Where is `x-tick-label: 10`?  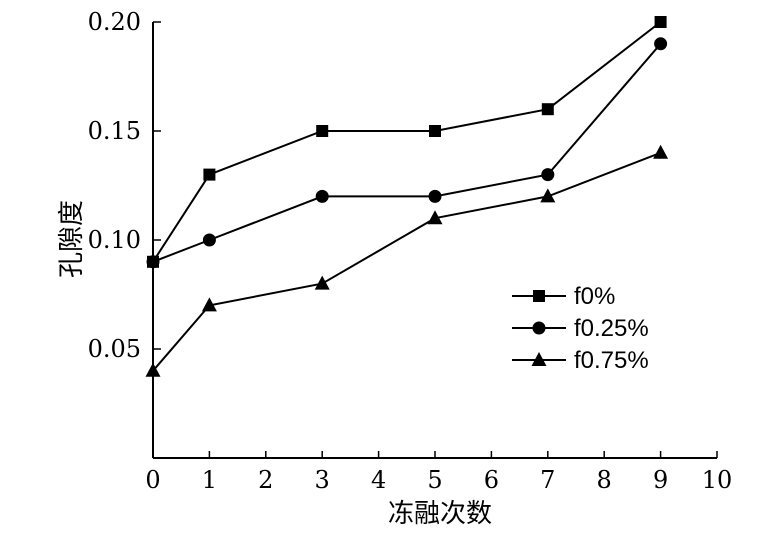 x-tick-label: 10 is located at coordinates (717, 480).